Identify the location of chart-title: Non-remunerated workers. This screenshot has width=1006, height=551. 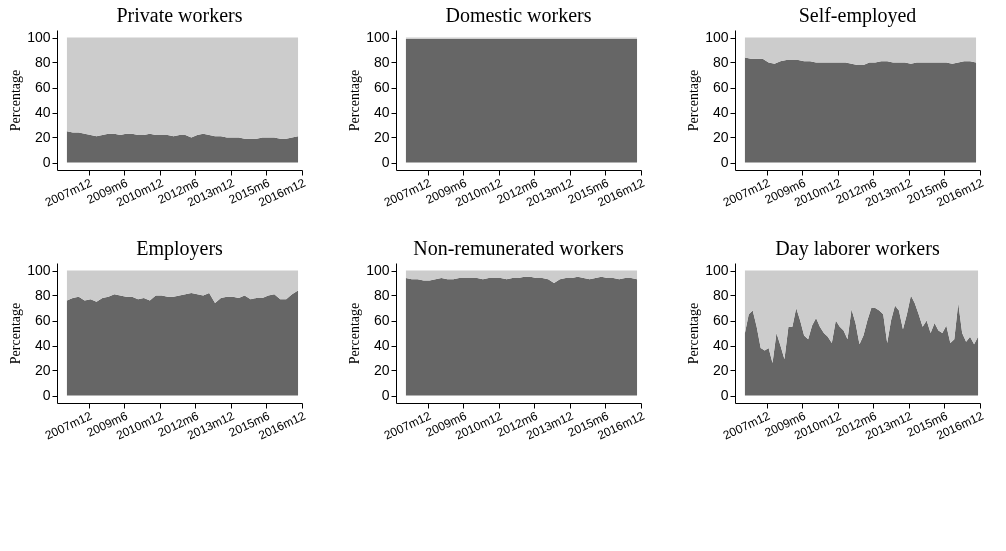
(518, 248).